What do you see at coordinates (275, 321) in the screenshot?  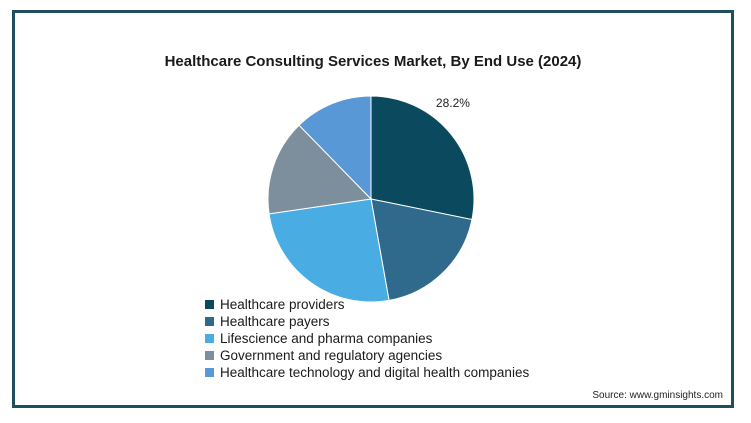 I see `legend-label: Healthcare payers` at bounding box center [275, 321].